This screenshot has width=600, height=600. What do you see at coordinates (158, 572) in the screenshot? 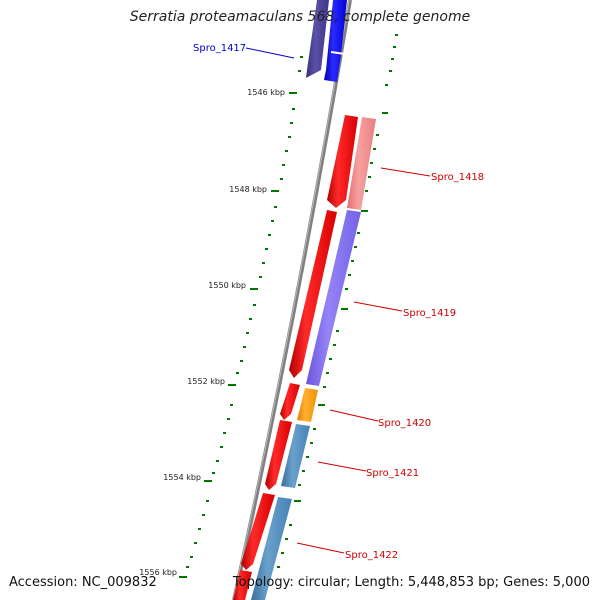
I see `scale-label: 1556 kbp` at bounding box center [158, 572].